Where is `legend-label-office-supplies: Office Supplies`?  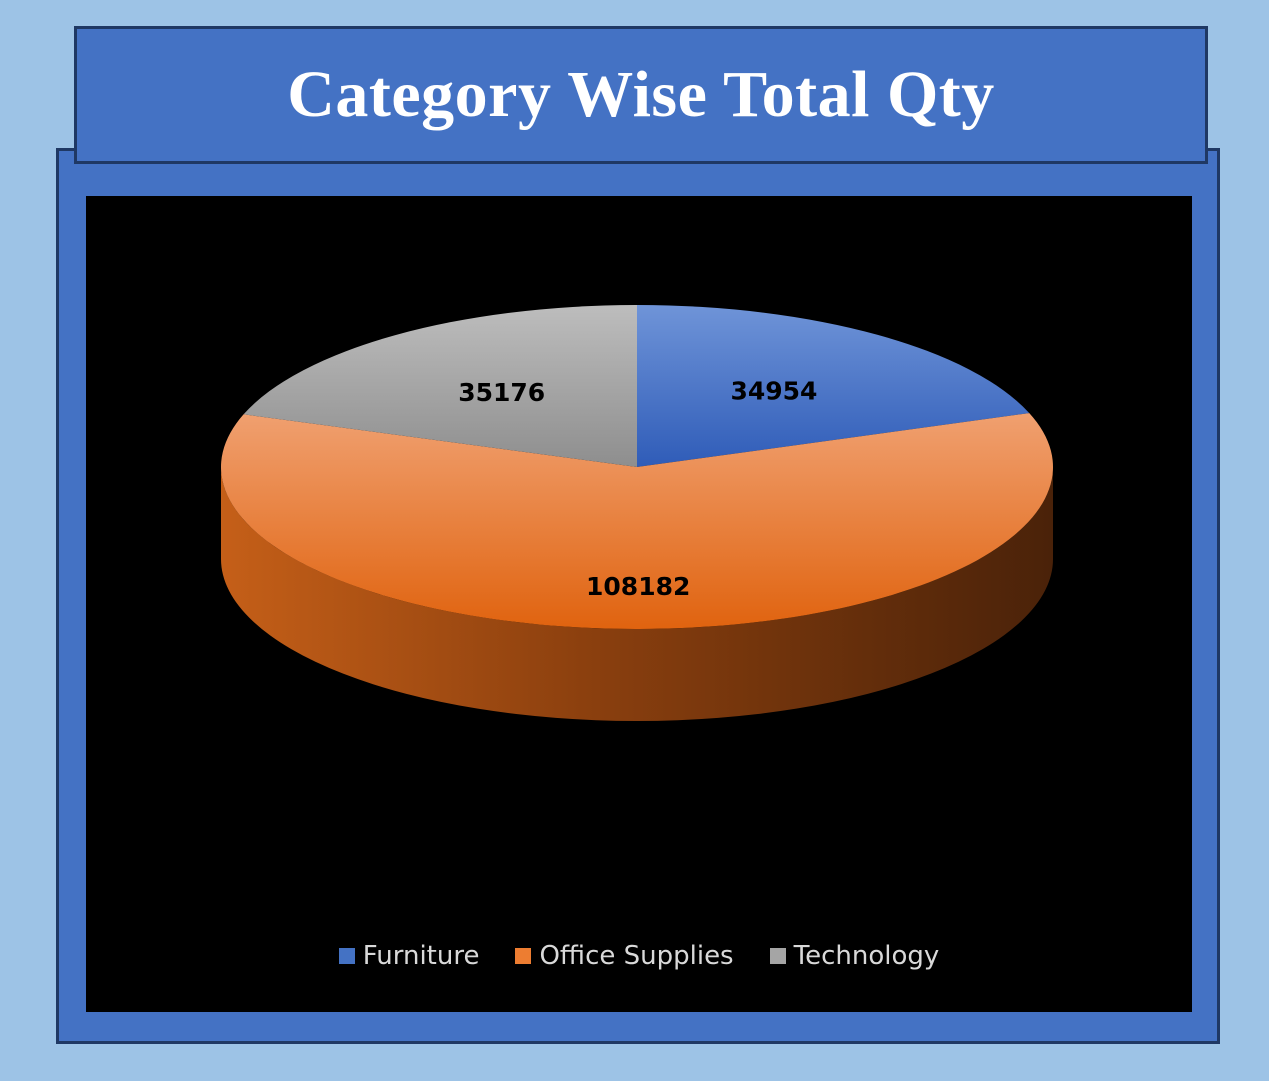 legend-label-office-supplies: Office Supplies is located at coordinates (636, 956).